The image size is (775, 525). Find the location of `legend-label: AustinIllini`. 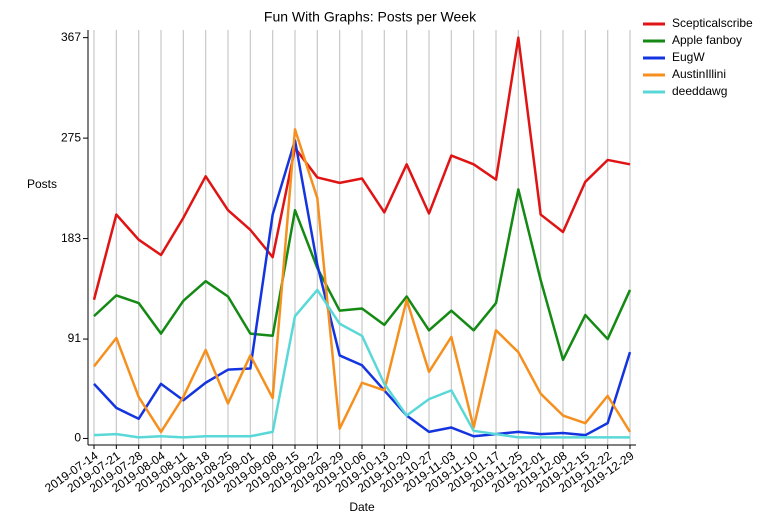

legend-label: AustinIllini is located at coordinates (699, 74).